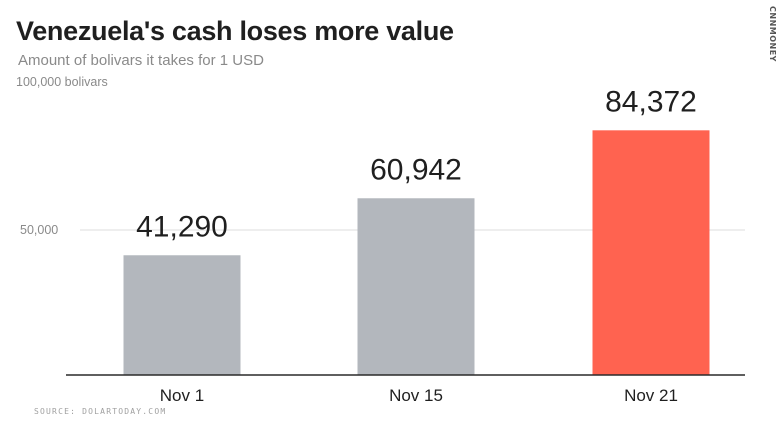 This screenshot has height=439, width=780. I want to click on source-note: SOURCE: DOLARTODAY.COM, so click(100, 411).